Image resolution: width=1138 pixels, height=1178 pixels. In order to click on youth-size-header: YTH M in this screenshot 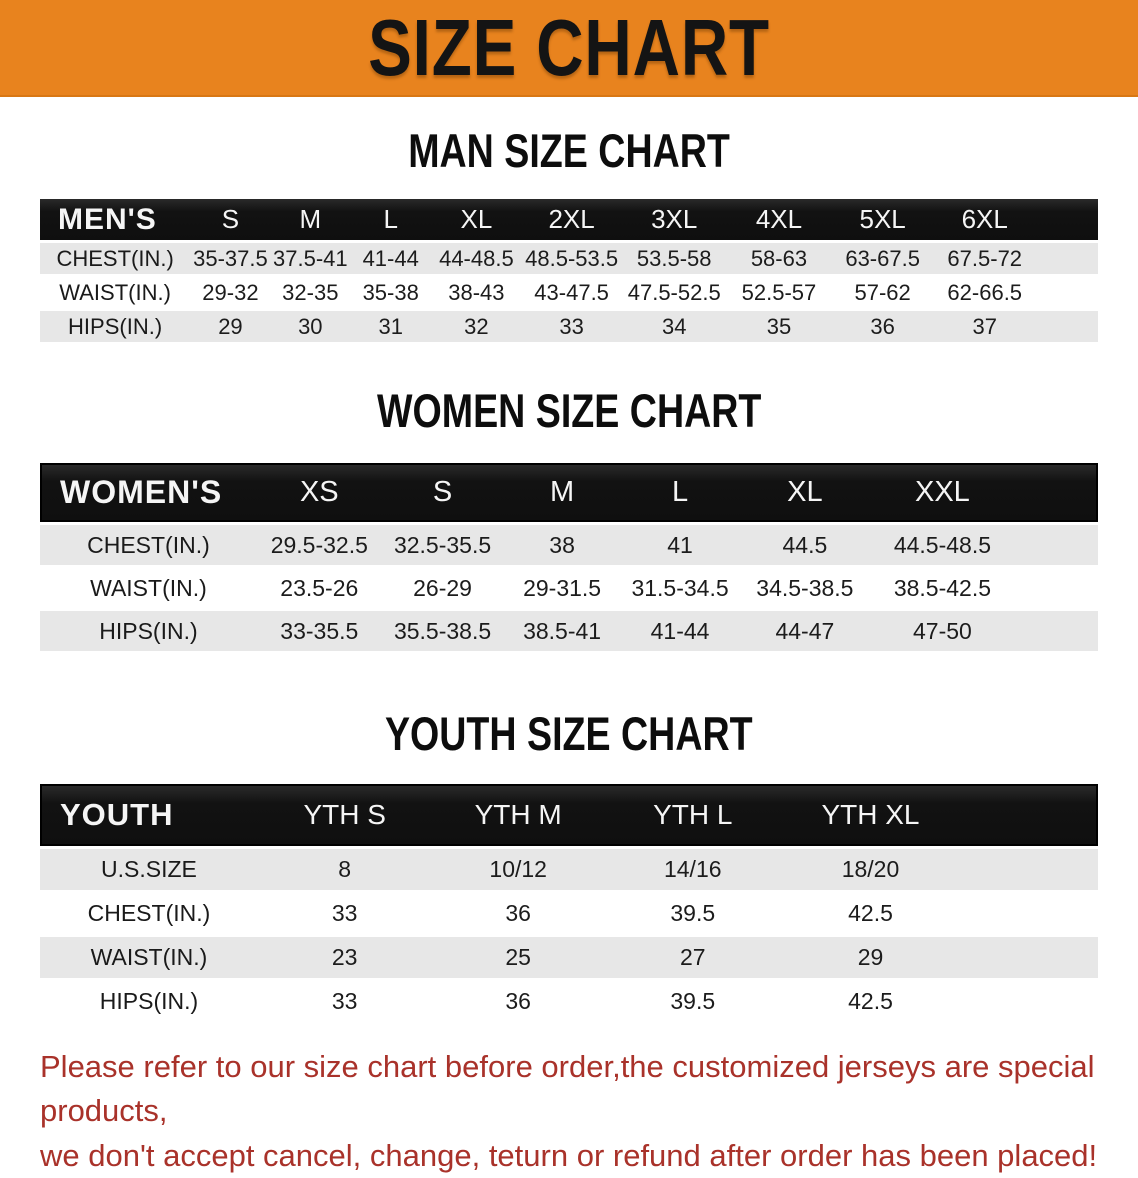, I will do `click(518, 815)`.